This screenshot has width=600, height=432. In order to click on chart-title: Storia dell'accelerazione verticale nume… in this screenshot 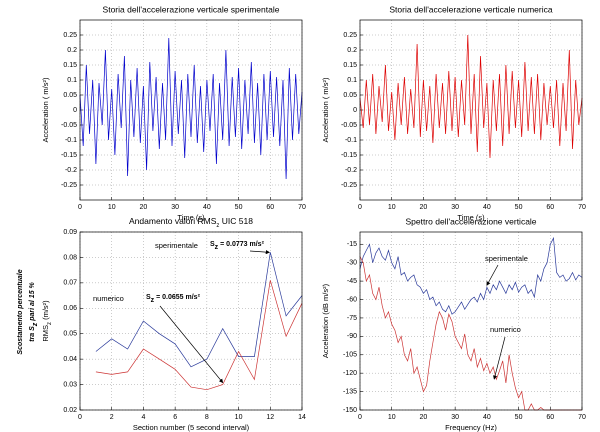, I will do `click(470, 9)`.